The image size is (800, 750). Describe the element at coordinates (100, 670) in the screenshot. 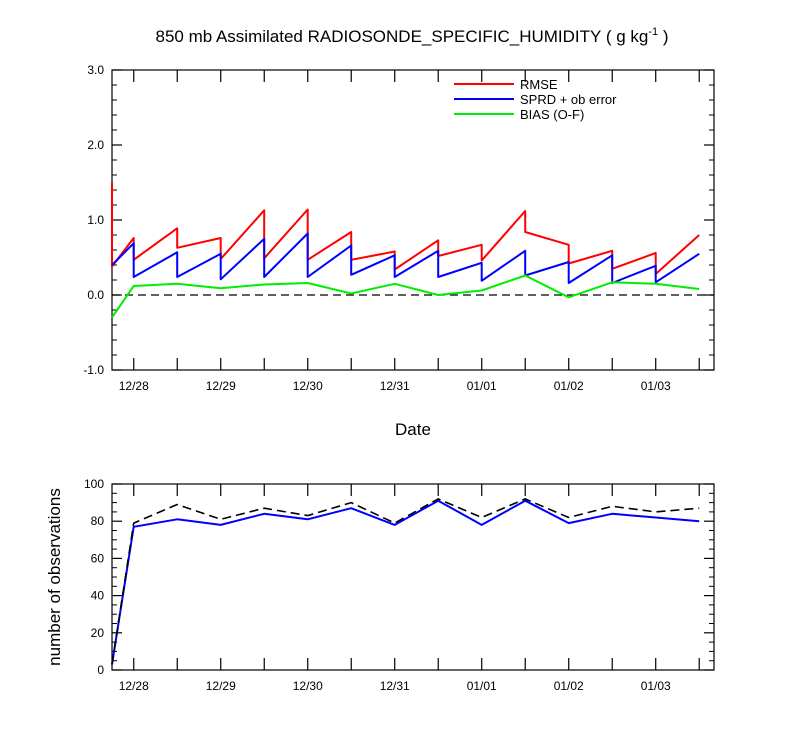

I see `y-tick-label: 0` at that location.